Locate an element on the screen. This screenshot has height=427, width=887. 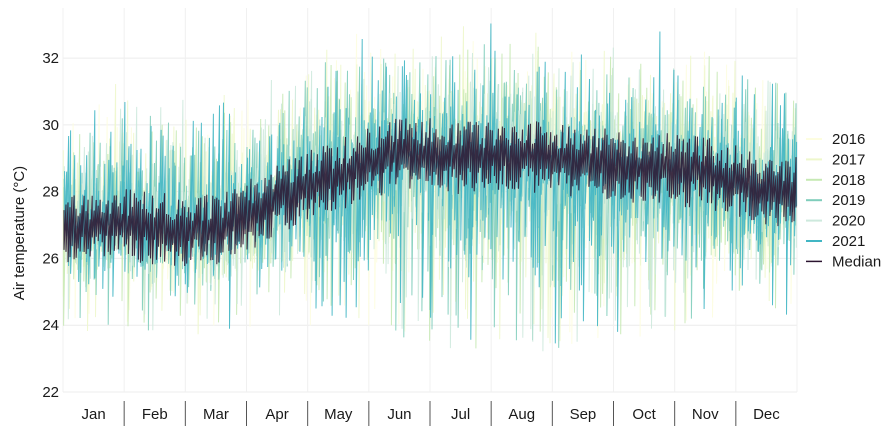
legend-label: 2017 is located at coordinates (848, 159).